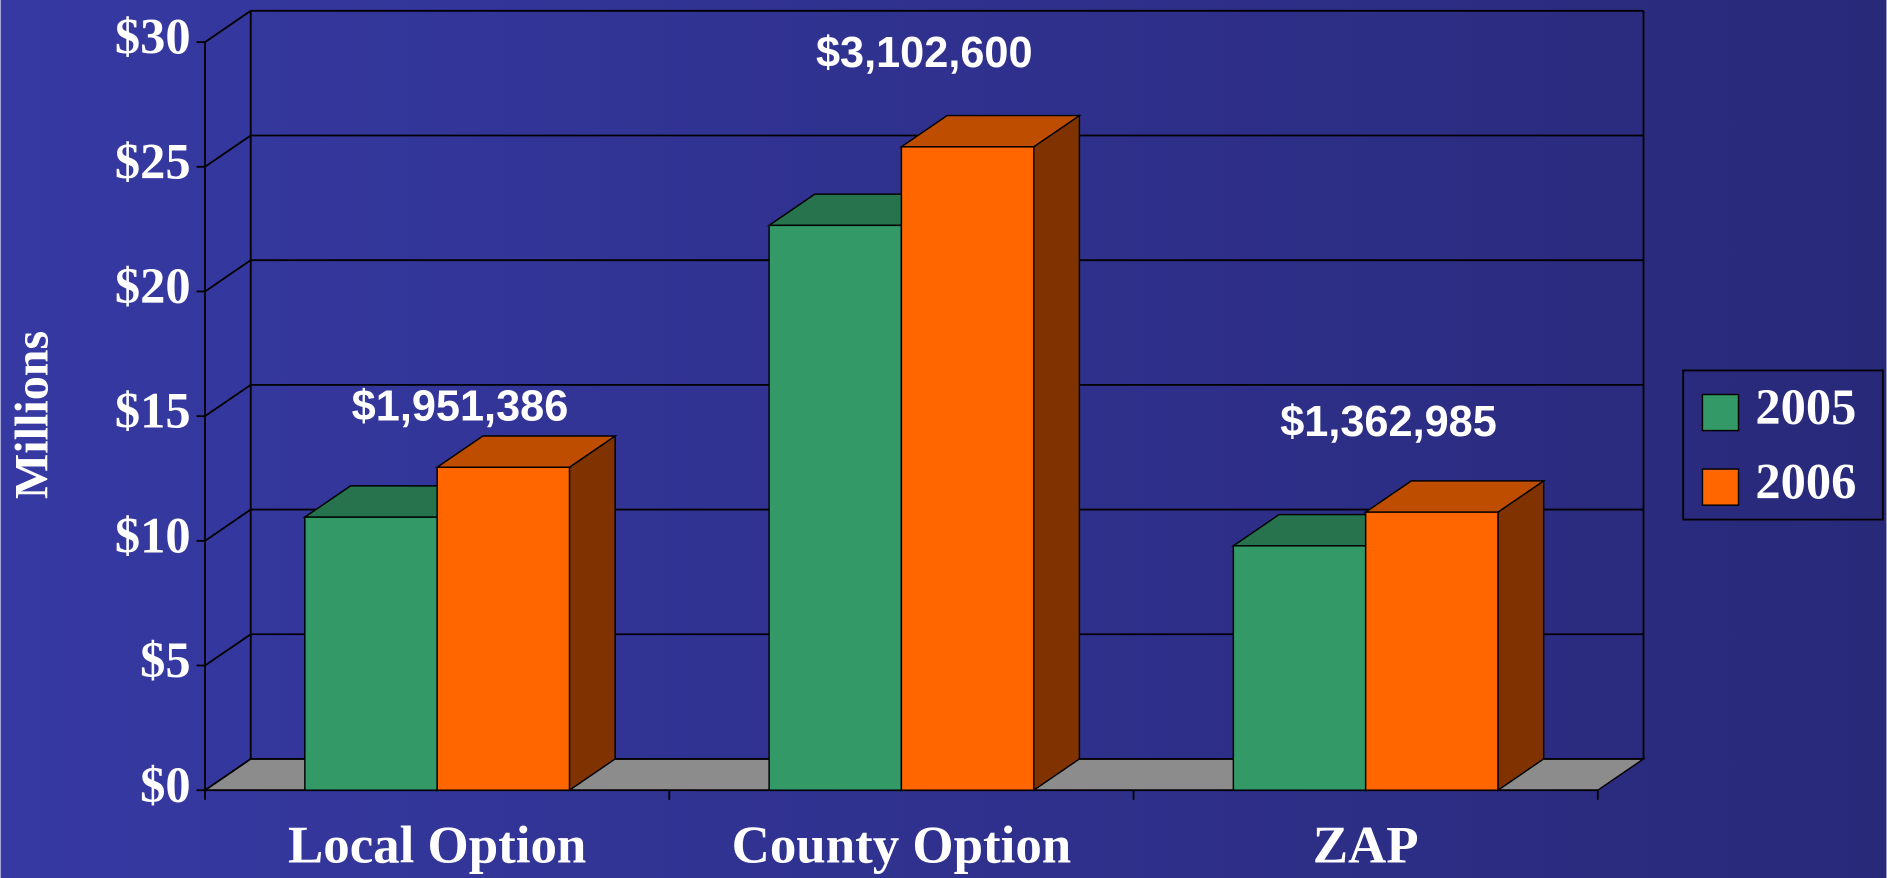  Describe the element at coordinates (437, 845) in the screenshot. I see `x-tick-label: Local Option` at that location.